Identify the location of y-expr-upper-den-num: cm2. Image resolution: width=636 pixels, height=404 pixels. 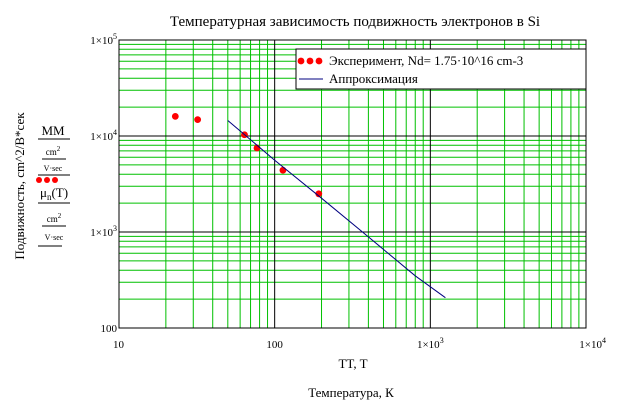
(53, 151).